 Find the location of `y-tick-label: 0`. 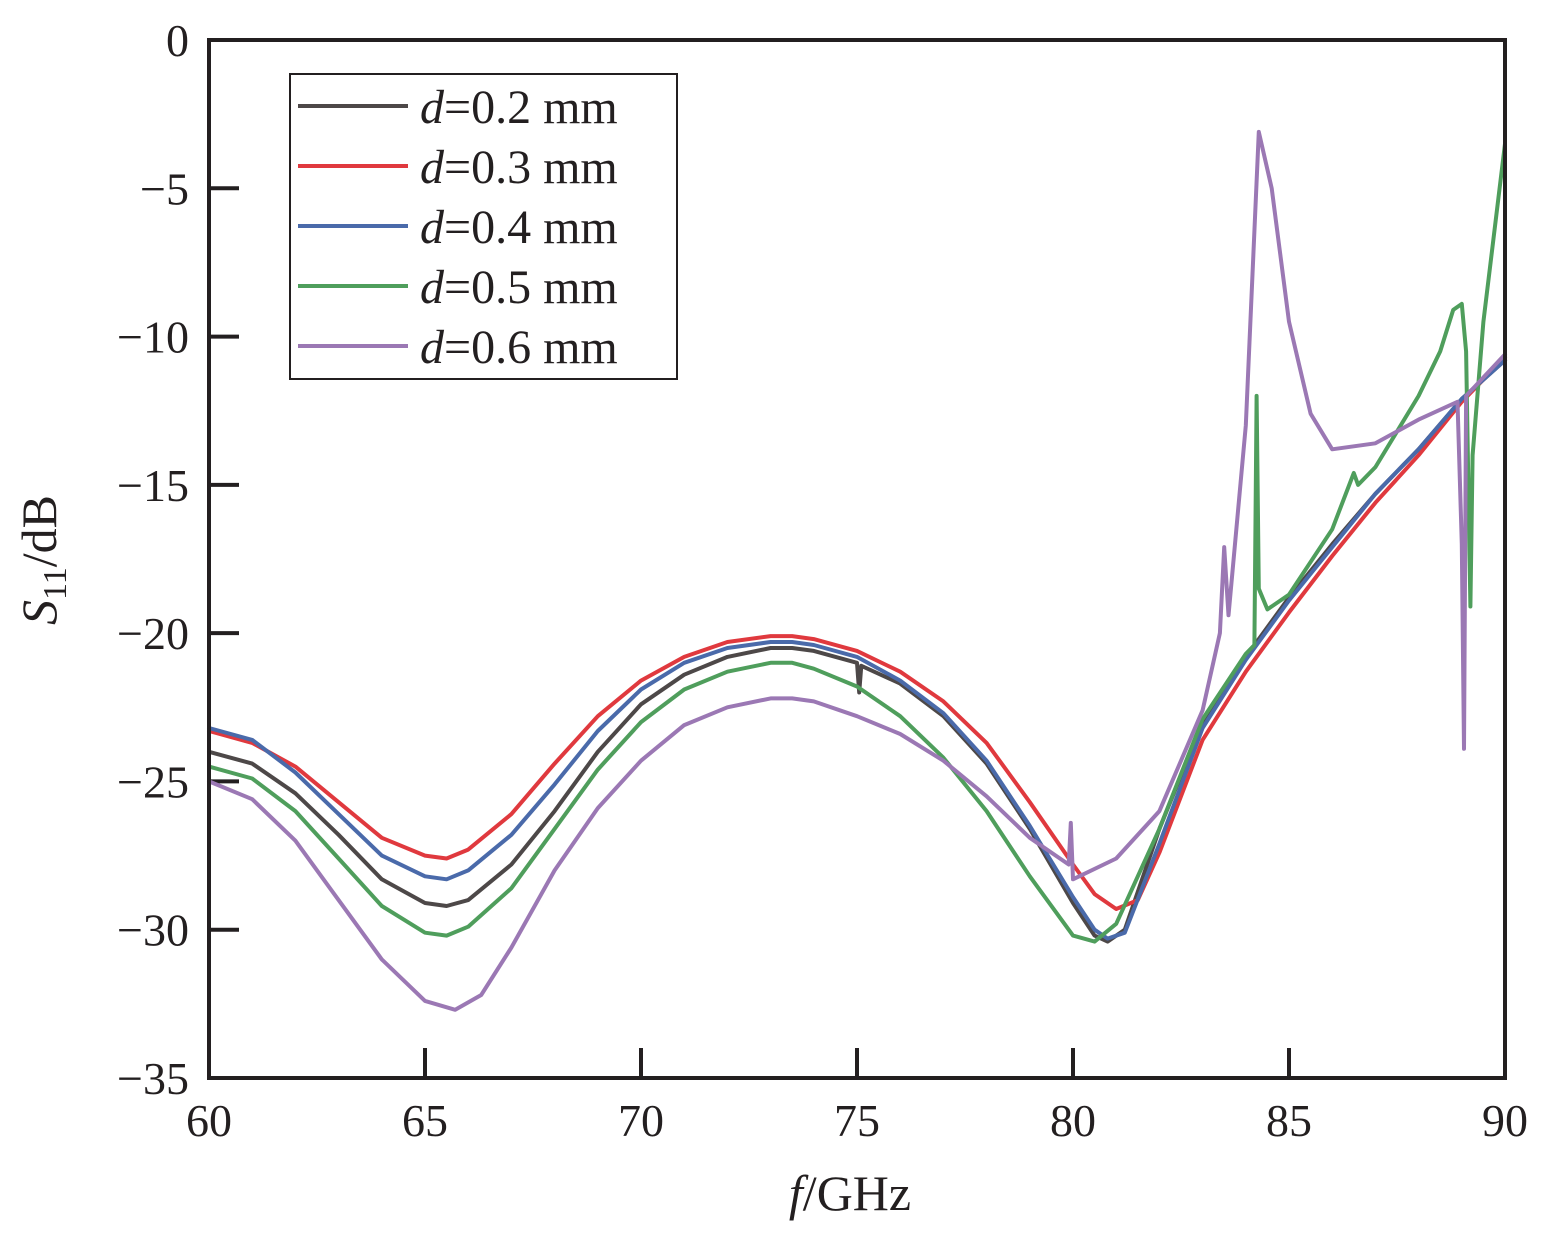

y-tick-label: 0 is located at coordinates (177, 40).